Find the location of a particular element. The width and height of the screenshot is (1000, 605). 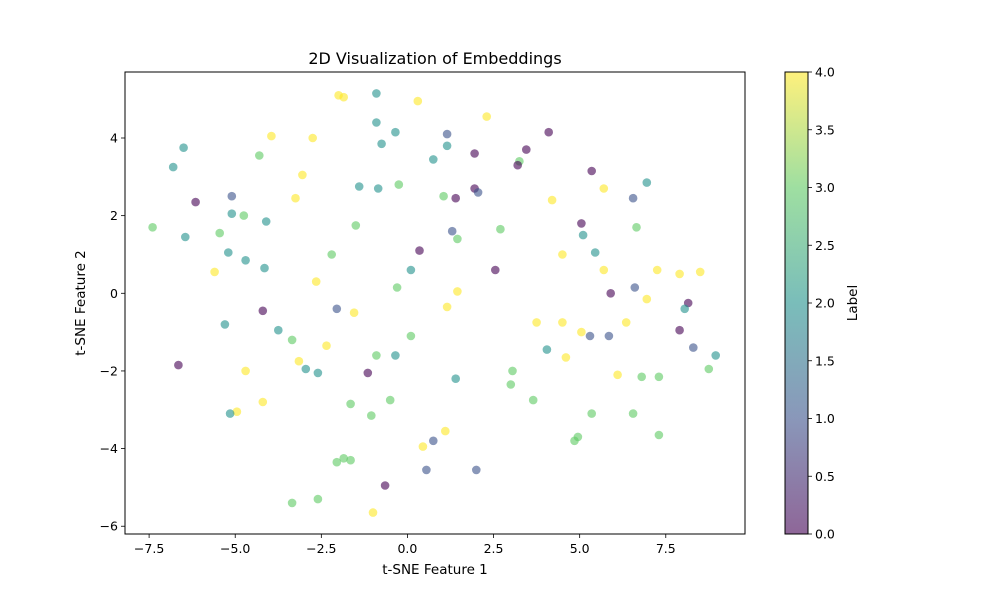

x-tick-label: −2.5 is located at coordinates (321, 548).